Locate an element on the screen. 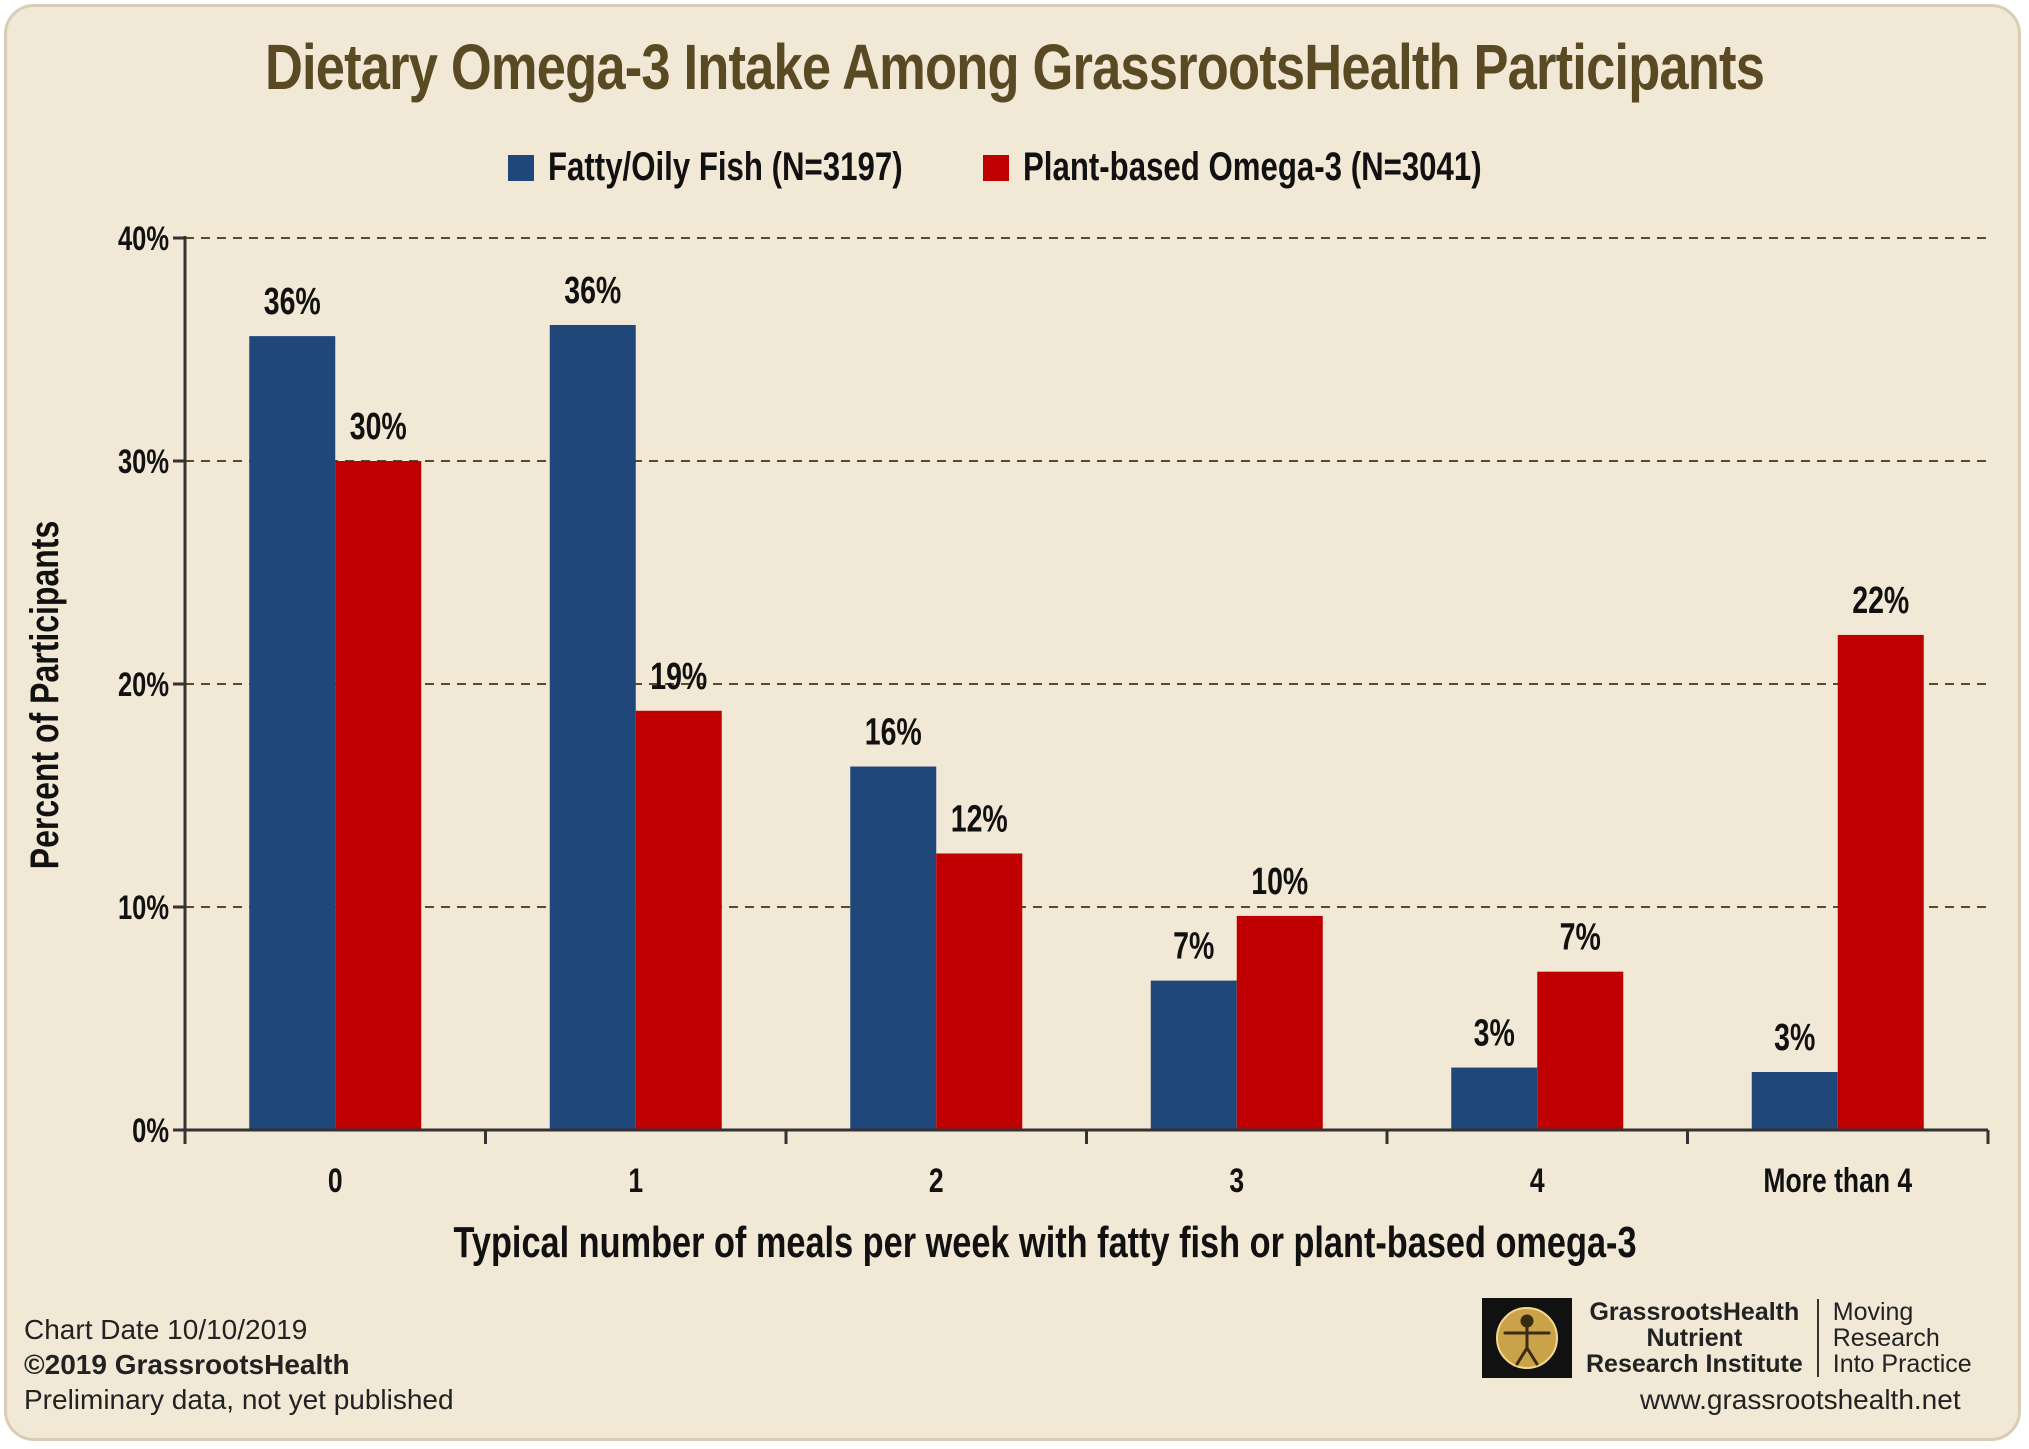  legend-label-fish: Fatty/Oily Fish (N=3197) is located at coordinates (725, 167).